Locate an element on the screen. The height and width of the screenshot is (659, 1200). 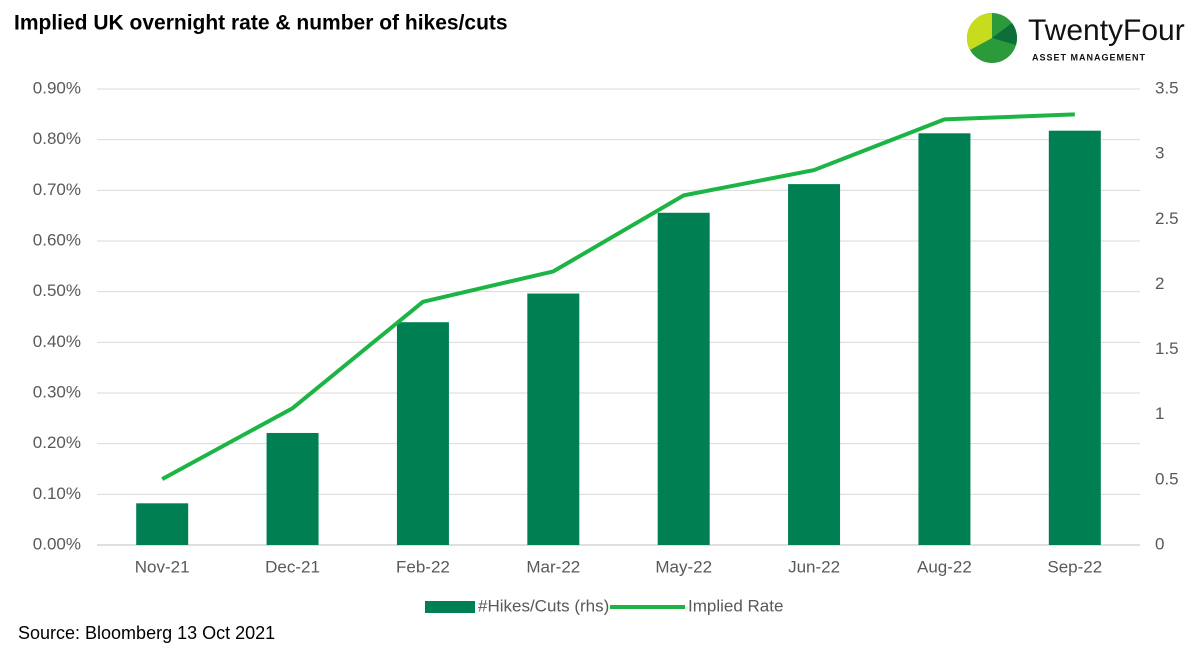
y-tick-label: 0.00% is located at coordinates (57, 543).